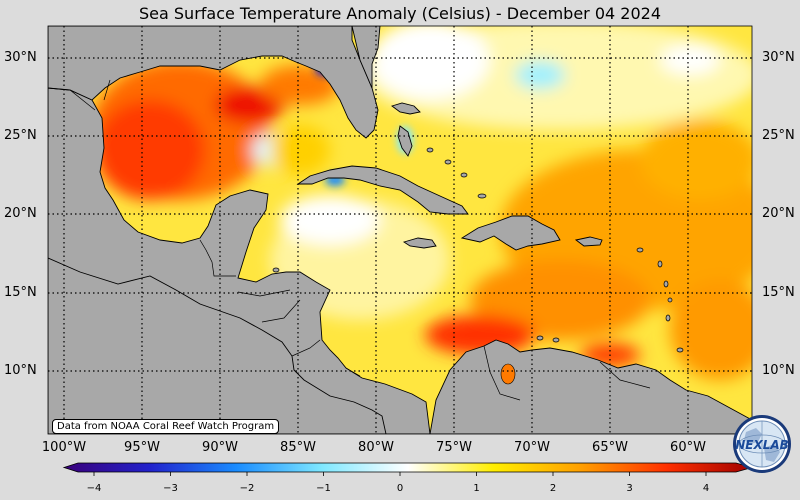 The image size is (800, 500). I want to click on colorbar-tick-label: −3, so click(170, 488).